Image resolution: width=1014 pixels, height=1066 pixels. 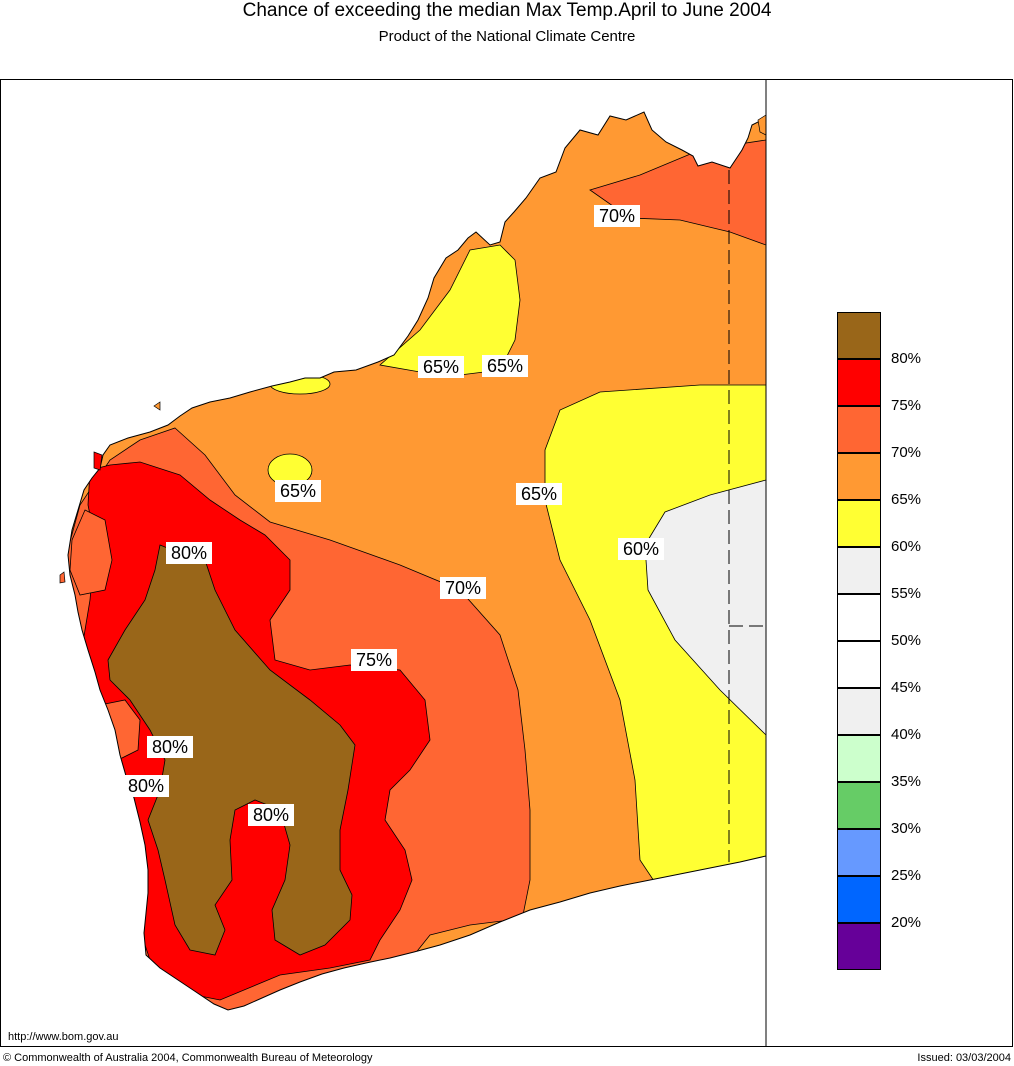 I want to click on contour-label: 75%, so click(x=374, y=660).